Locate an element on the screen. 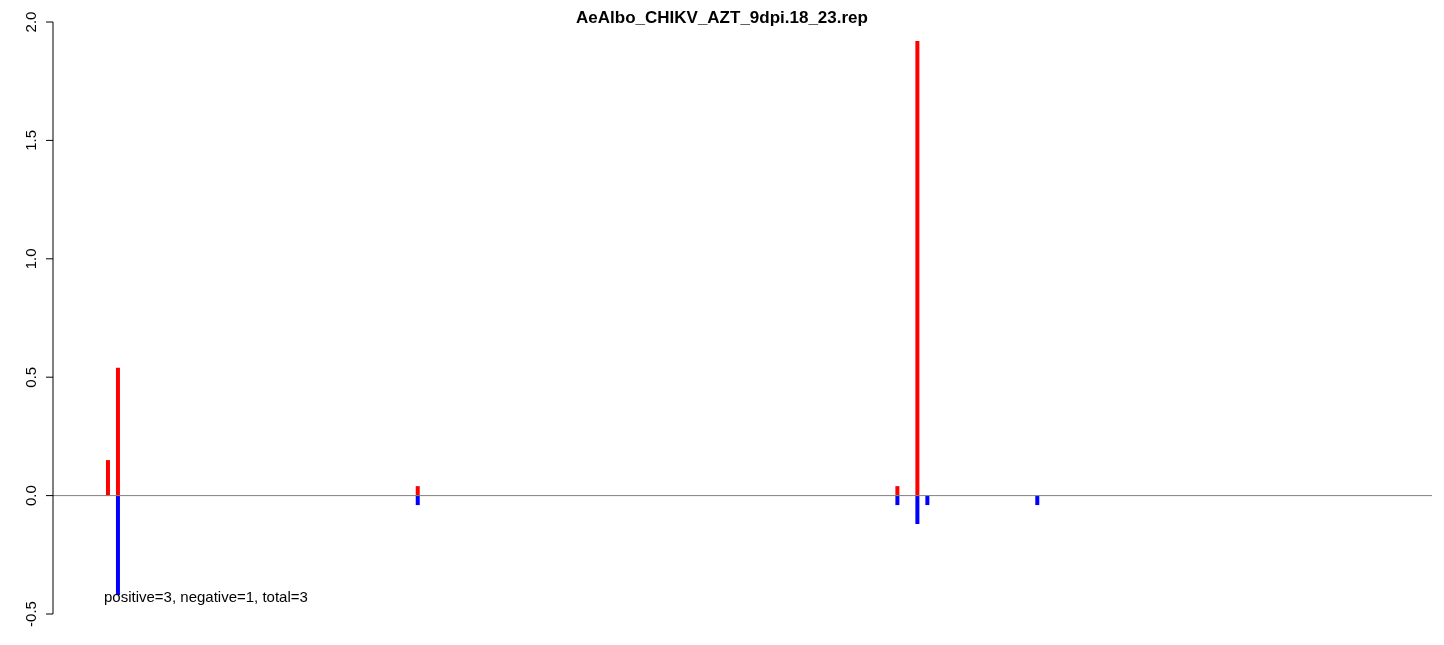 This screenshot has width=1444, height=645. y-tick-label: 1.0 is located at coordinates (30, 259).